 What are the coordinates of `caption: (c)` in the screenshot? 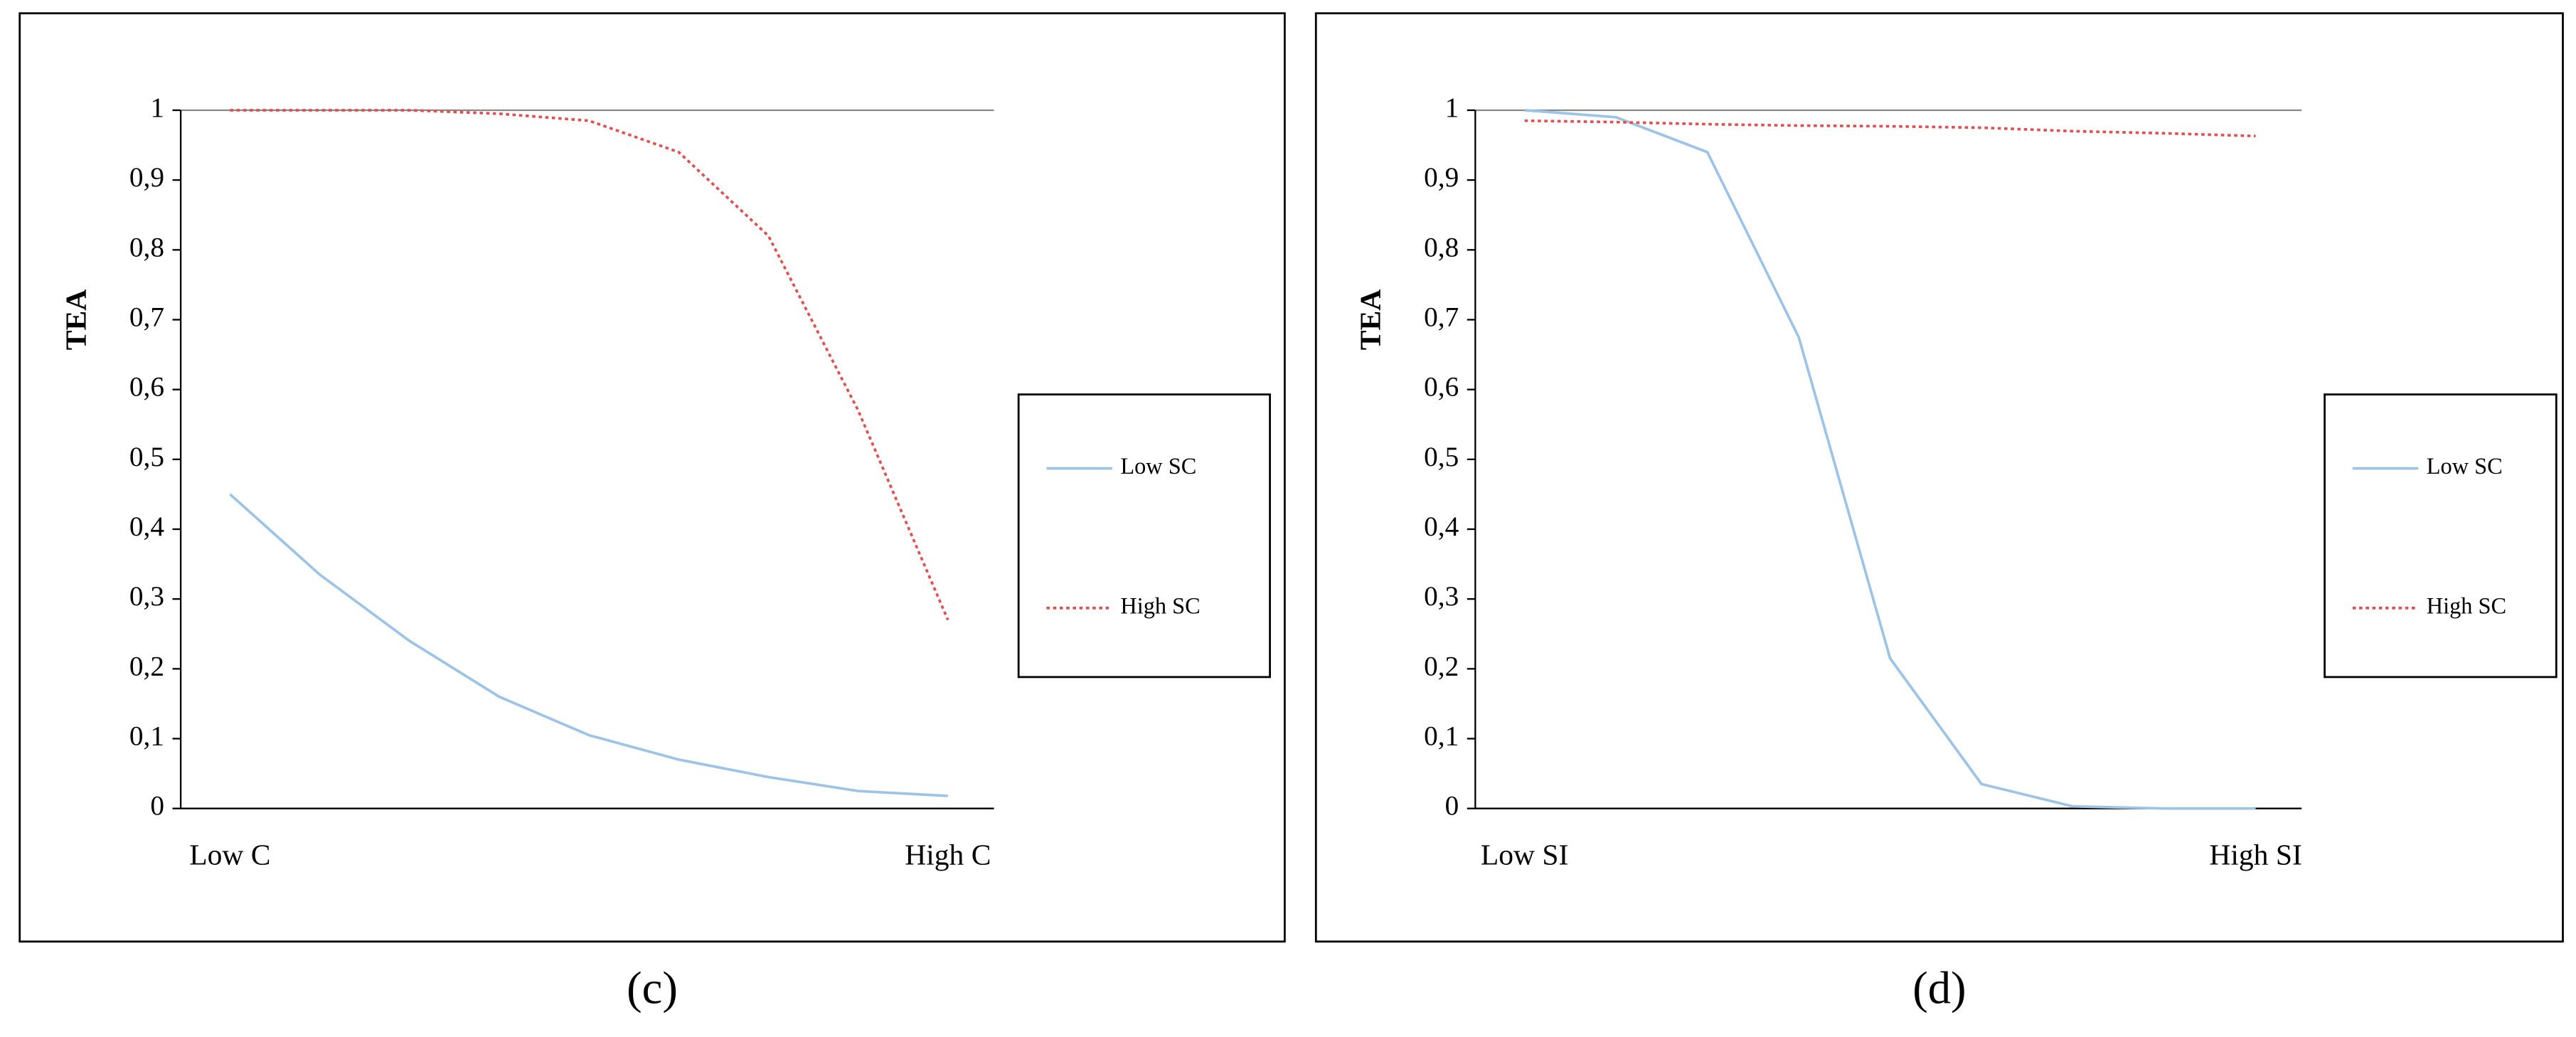 It's located at (652, 988).